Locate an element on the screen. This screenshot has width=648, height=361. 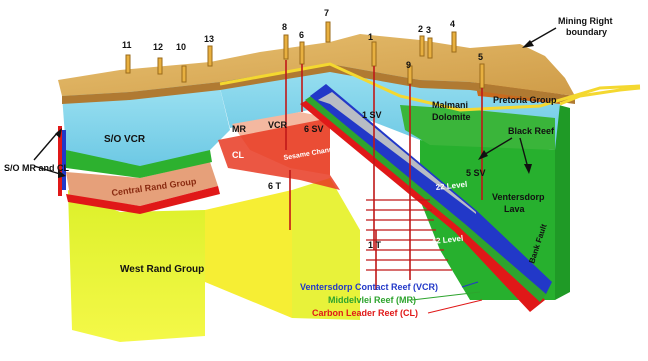
legend-vcr: Ventersdorp Contact Reef (VCR) is located at coordinates (369, 287).